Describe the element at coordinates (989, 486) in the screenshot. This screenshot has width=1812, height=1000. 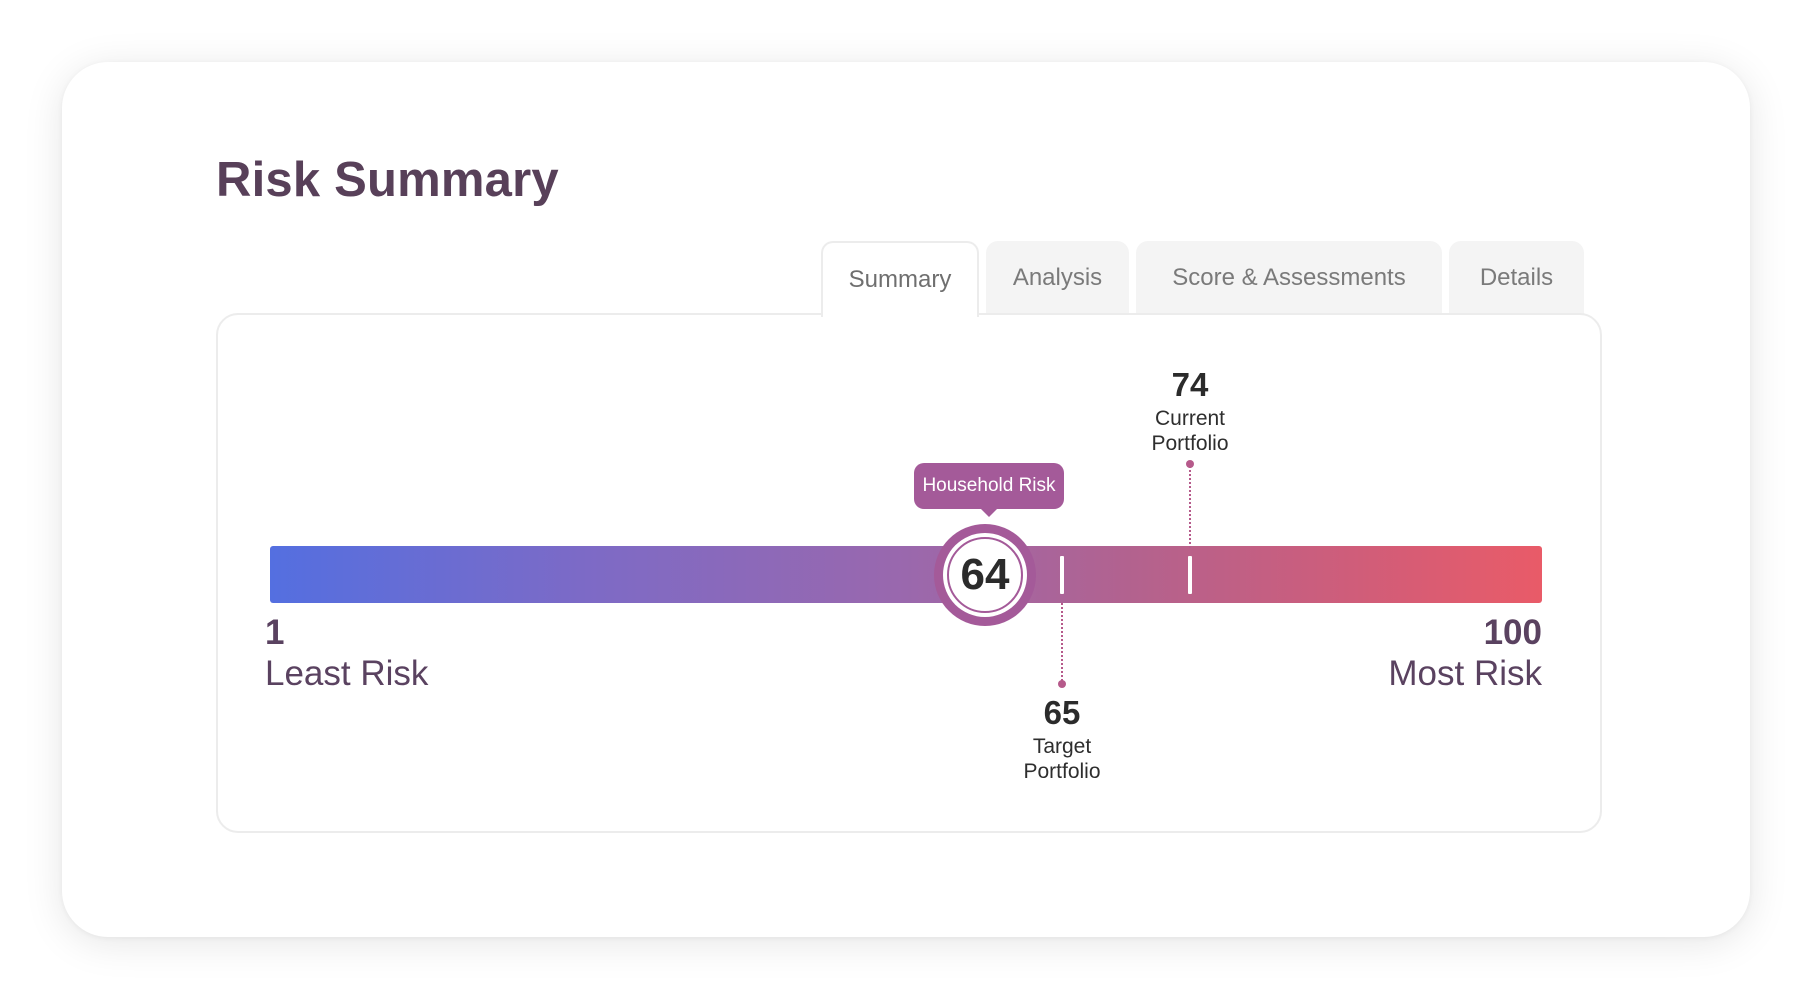
I see `household-risk-tooltip: Household Risk` at that location.